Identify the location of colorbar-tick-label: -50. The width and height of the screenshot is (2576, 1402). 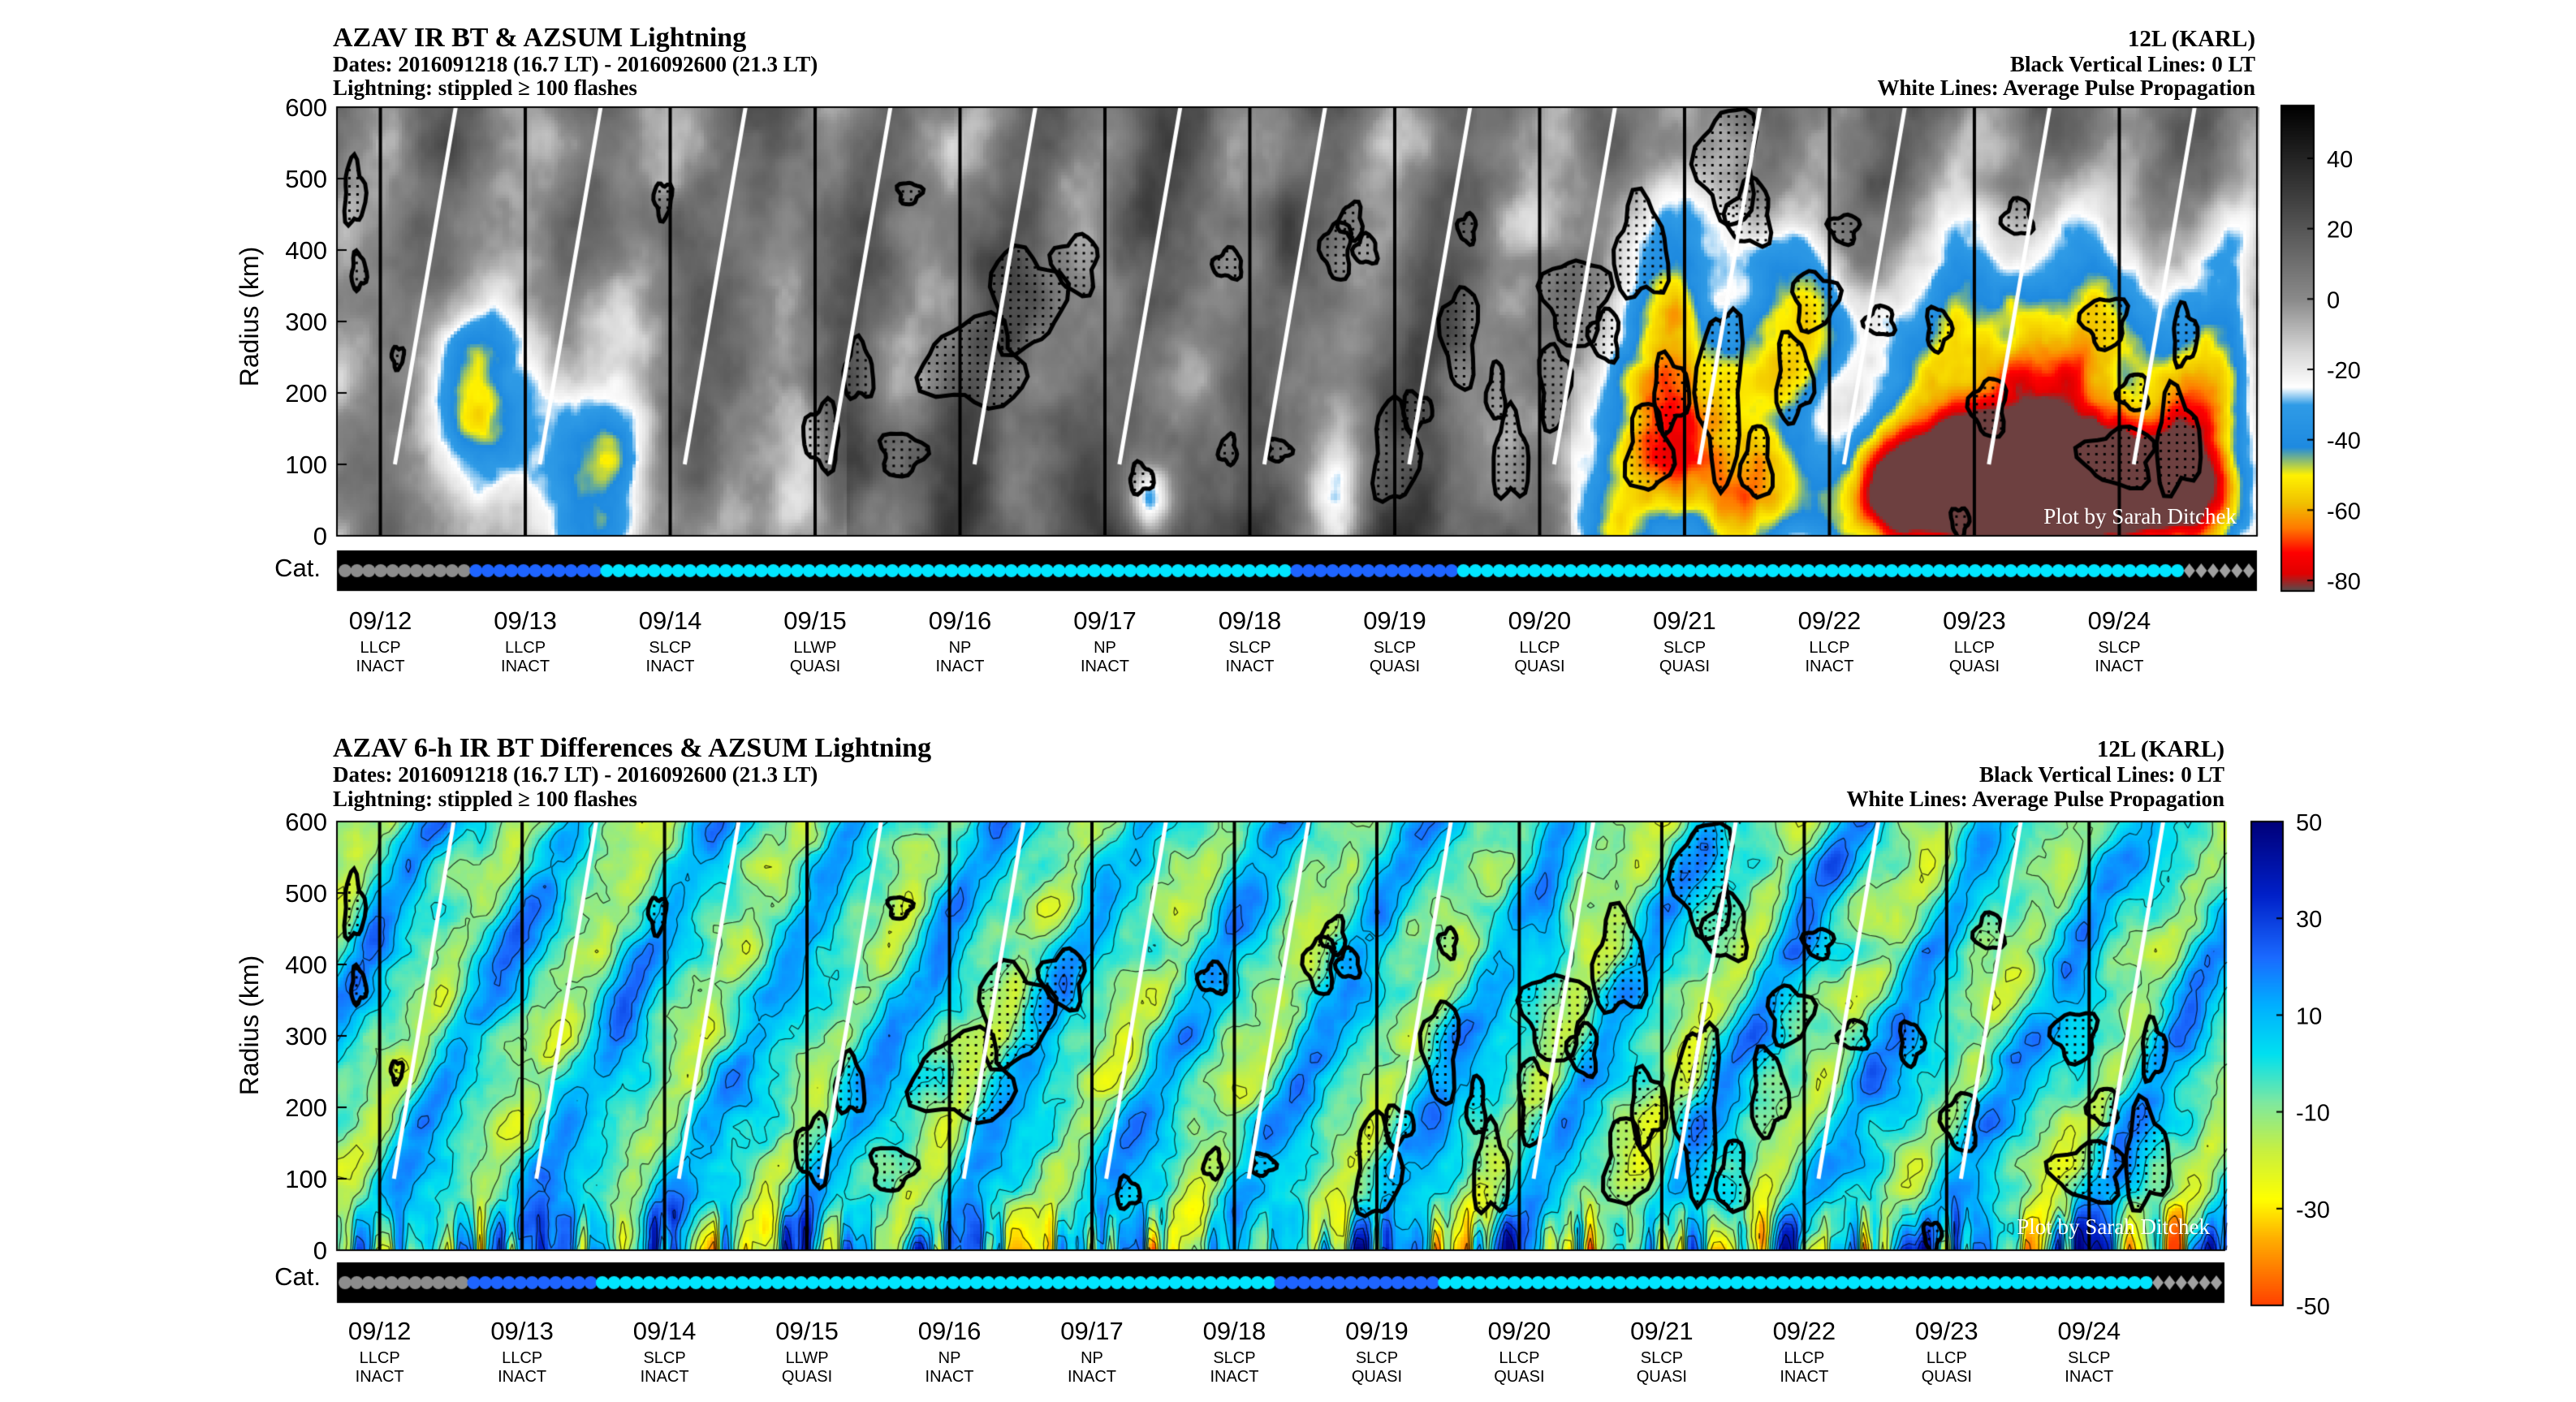
(2313, 1307).